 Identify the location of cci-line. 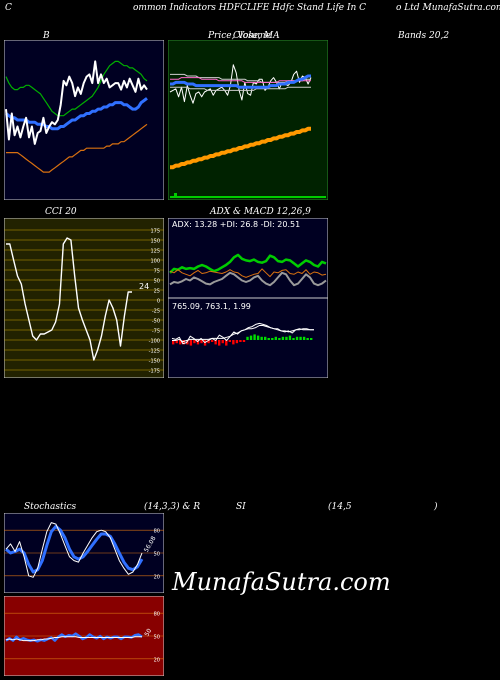
(69, 299).